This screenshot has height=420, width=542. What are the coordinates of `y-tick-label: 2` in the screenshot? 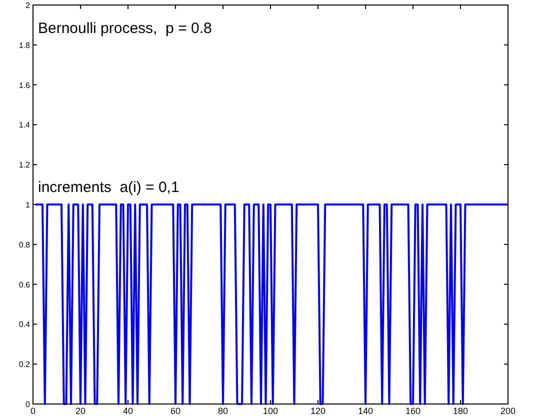 It's located at (28, 5).